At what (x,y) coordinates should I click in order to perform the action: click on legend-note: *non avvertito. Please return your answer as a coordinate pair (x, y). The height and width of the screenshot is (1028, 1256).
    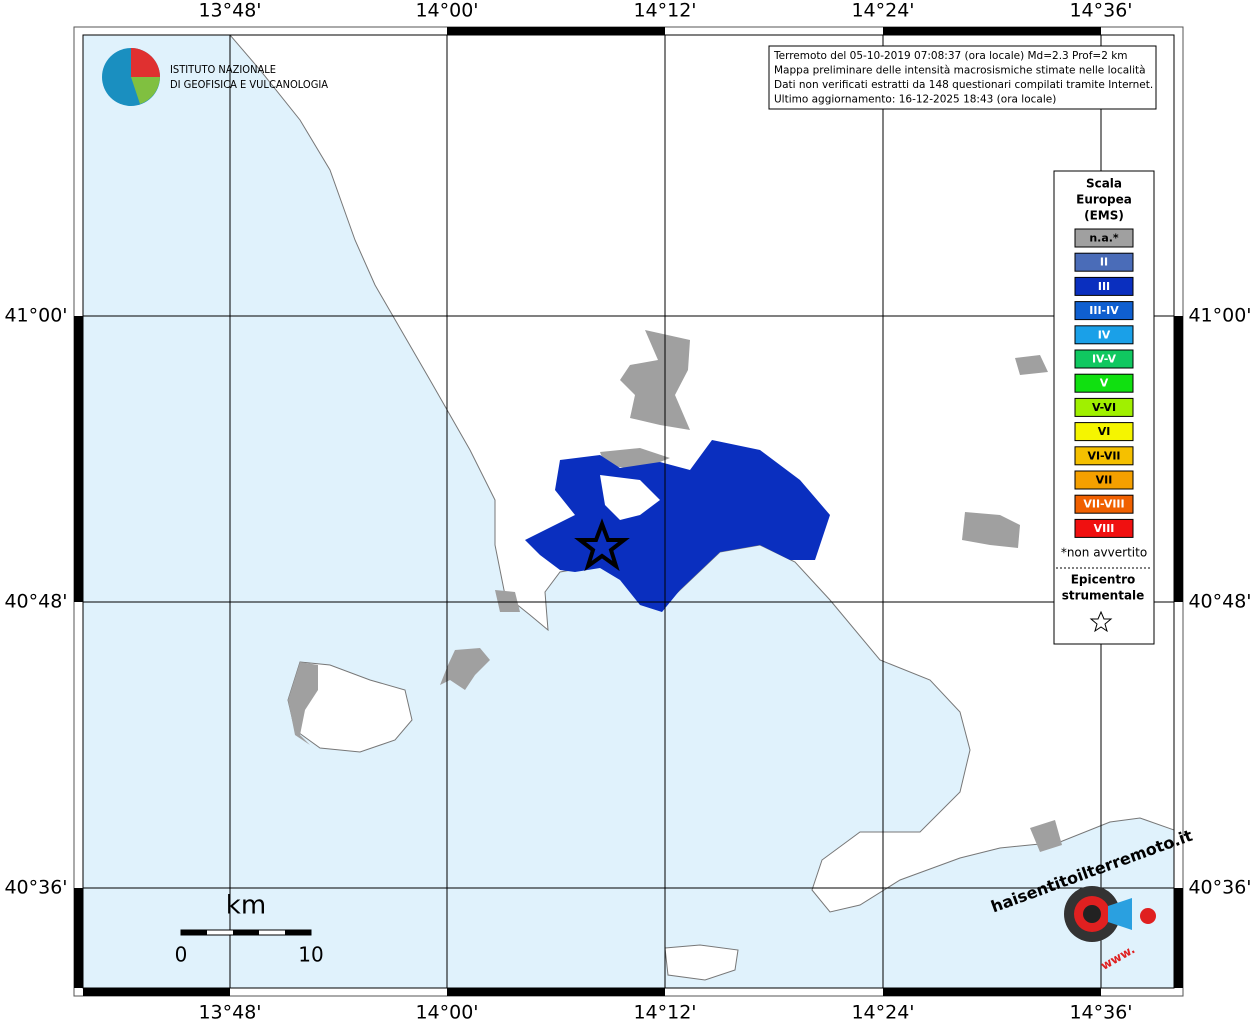
    Looking at the image, I should click on (1104, 553).